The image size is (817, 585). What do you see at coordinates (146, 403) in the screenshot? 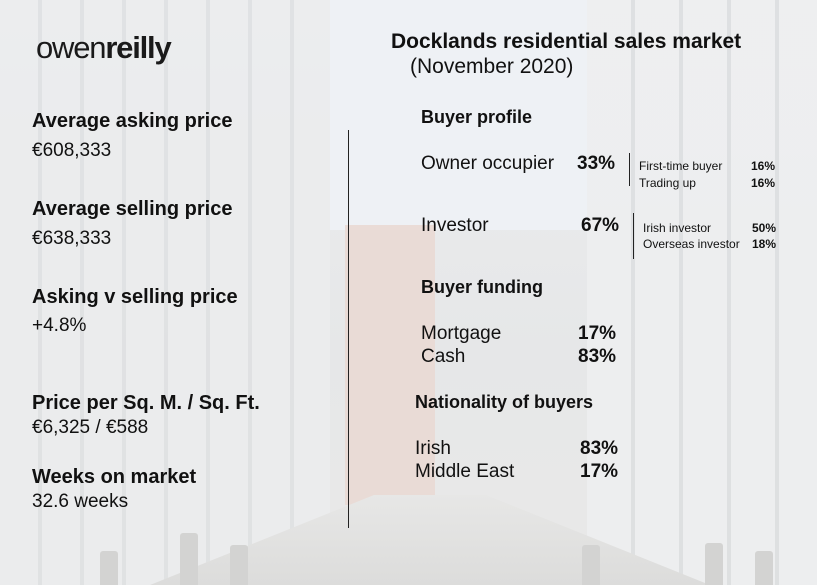
I see `stat-label-price-per-sqm: Price per Sq. M. / Sq. Ft.` at bounding box center [146, 403].